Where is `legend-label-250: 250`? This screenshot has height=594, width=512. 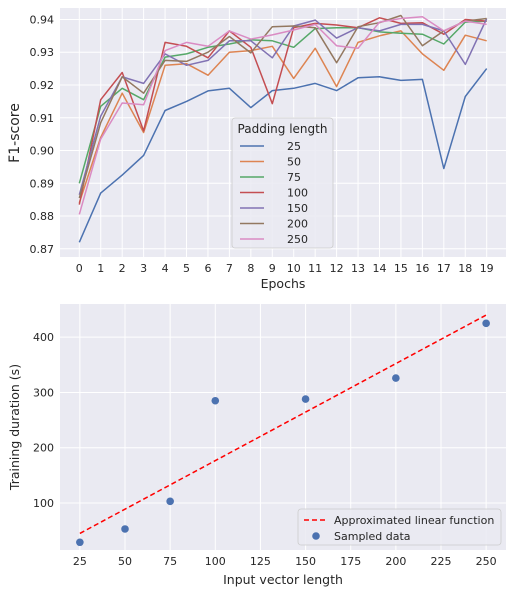
legend-label-250: 250 is located at coordinates (297, 239).